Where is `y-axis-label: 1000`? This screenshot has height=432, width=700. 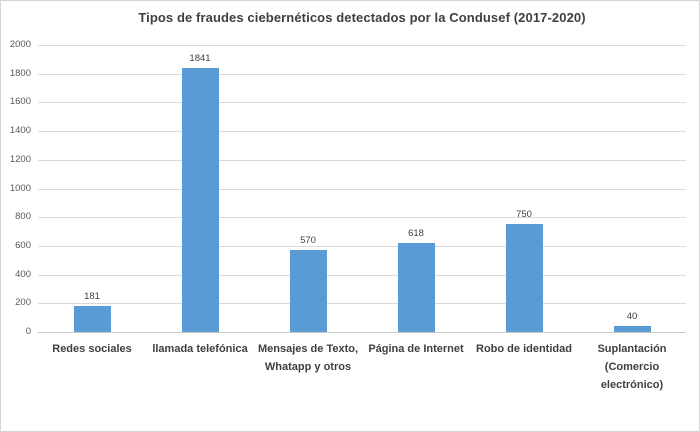 y-axis-label: 1000 is located at coordinates (20, 188).